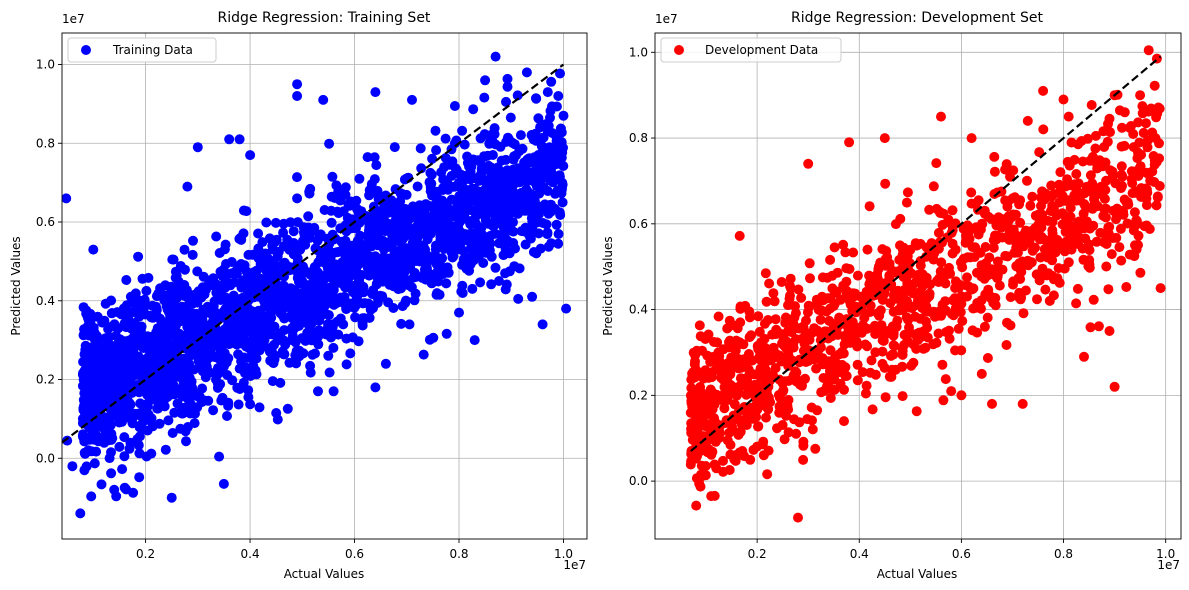  What do you see at coordinates (45, 380) in the screenshot?
I see `y-tick-label: 0.2` at bounding box center [45, 380].